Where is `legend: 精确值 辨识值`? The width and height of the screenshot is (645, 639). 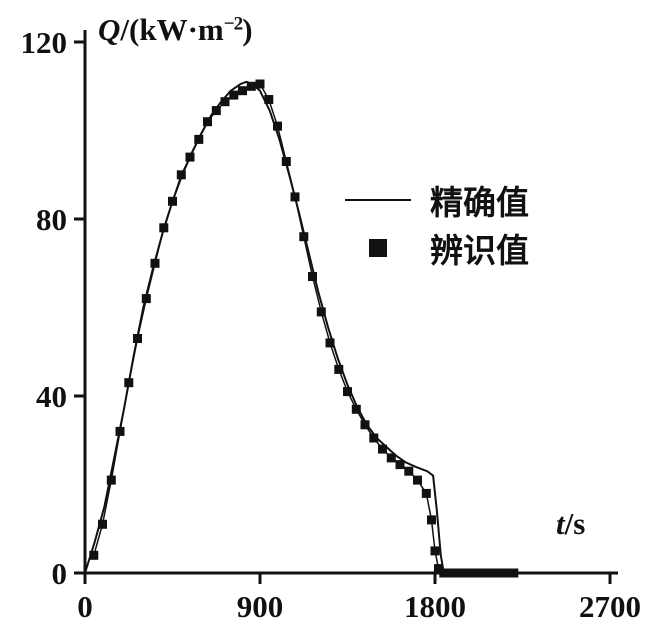 legend: 精确值 辨识值 is located at coordinates (436, 224).